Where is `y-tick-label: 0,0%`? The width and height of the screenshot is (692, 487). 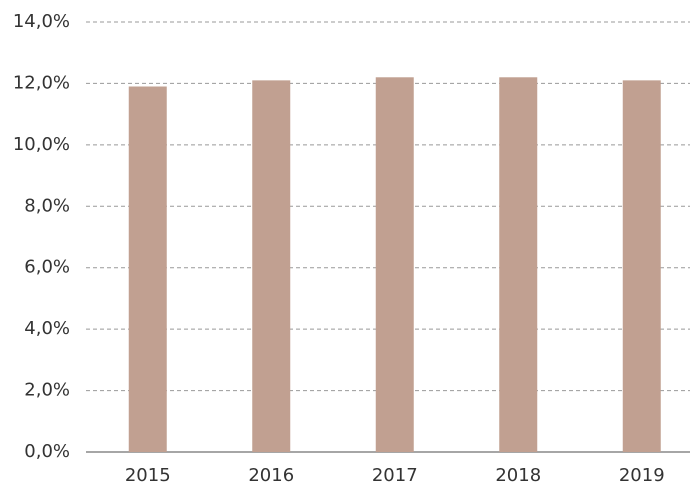
y-tick-label: 0,0% is located at coordinates (47, 451).